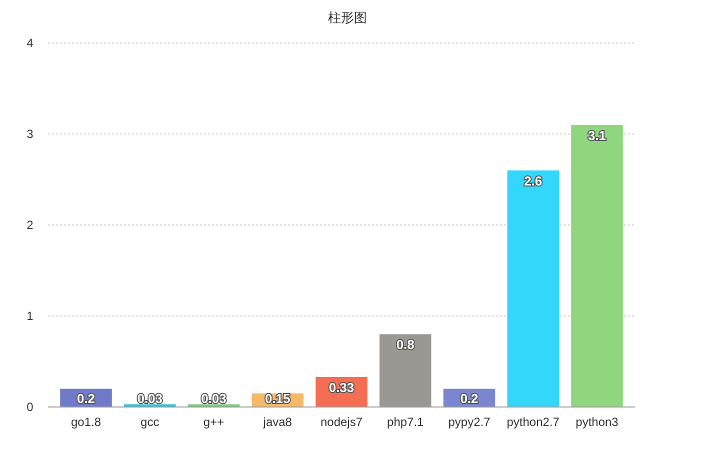  What do you see at coordinates (405, 422) in the screenshot?
I see `x-tick-label: php7.1` at bounding box center [405, 422].